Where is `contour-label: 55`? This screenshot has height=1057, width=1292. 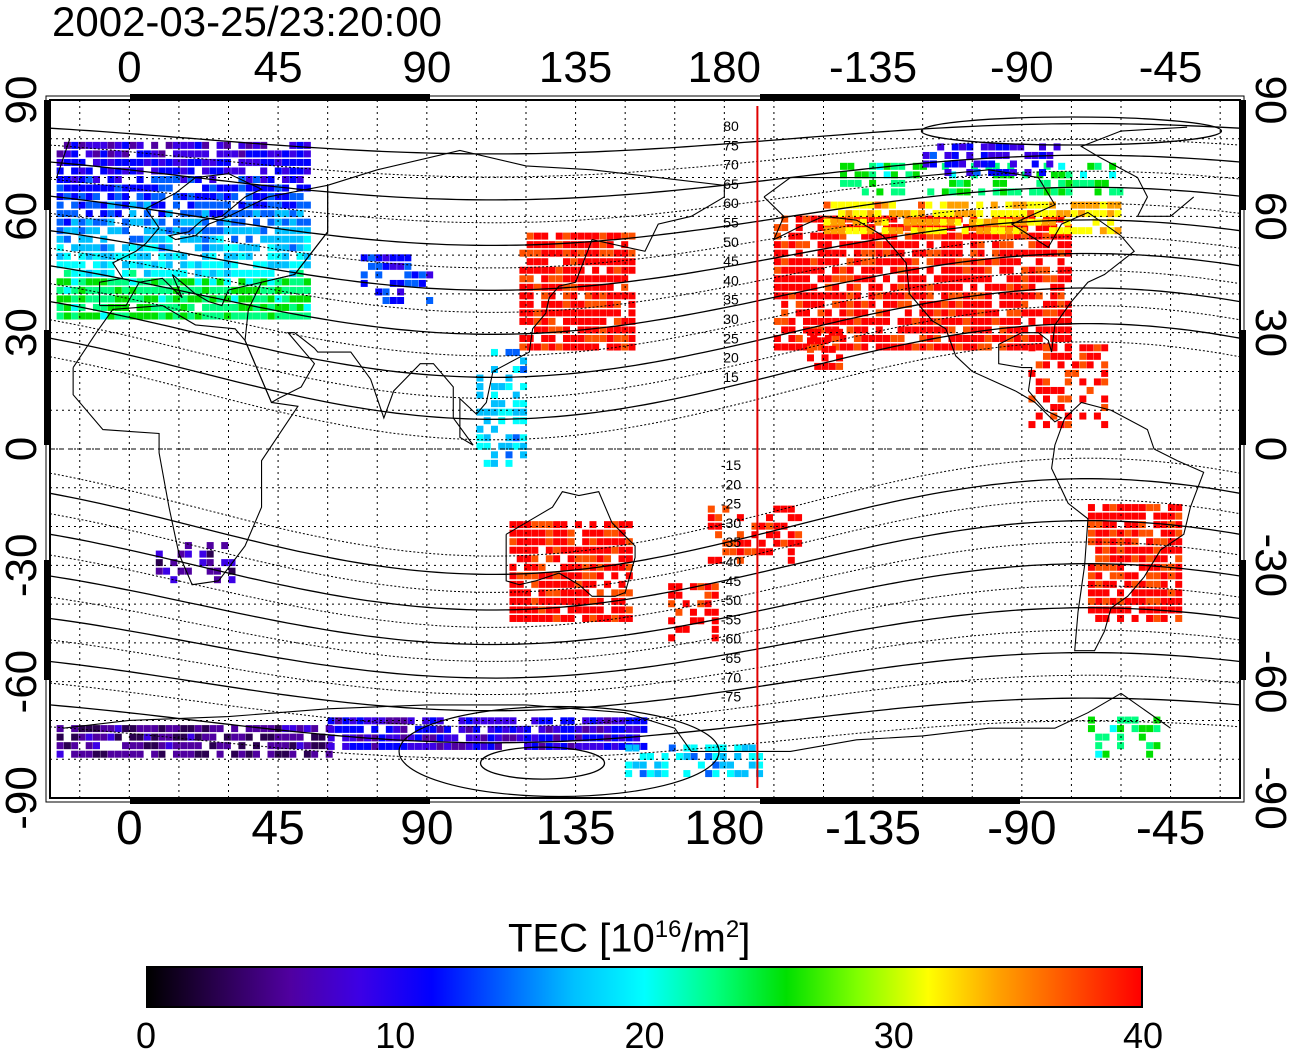 contour-label: 55 is located at coordinates (731, 223).